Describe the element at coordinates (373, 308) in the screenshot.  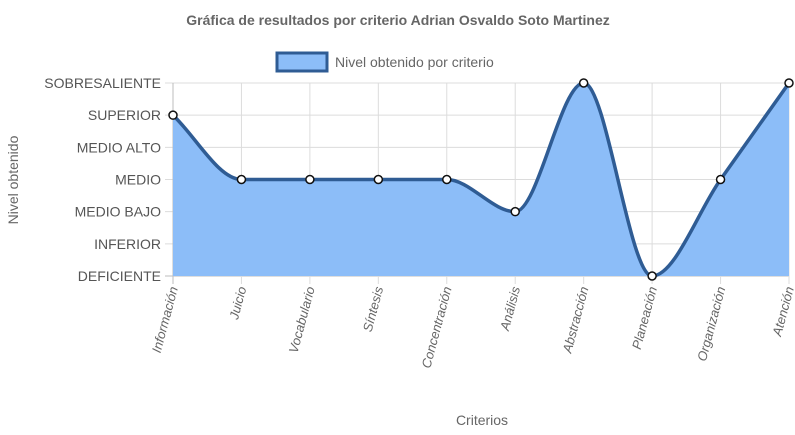
I see `x-tick-label: Síntesis` at that location.